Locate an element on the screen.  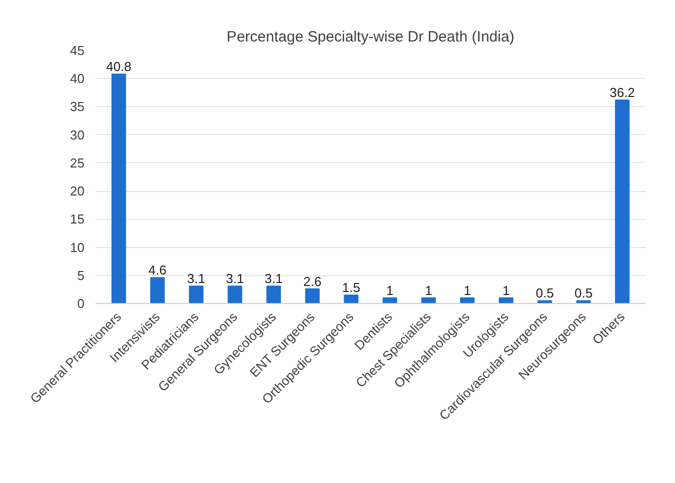
data-label: 1.5 is located at coordinates (351, 288).